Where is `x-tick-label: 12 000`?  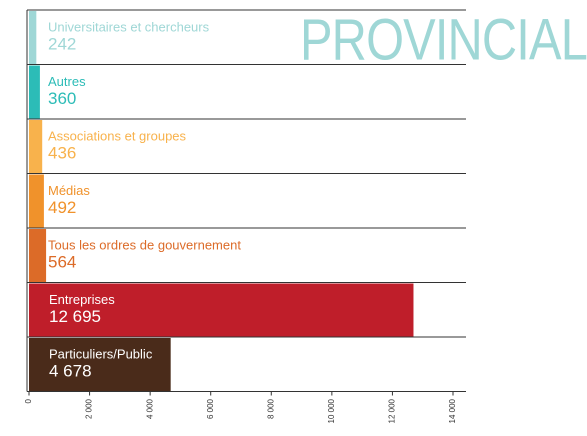
x-tick-label: 12 000 is located at coordinates (392, 410).